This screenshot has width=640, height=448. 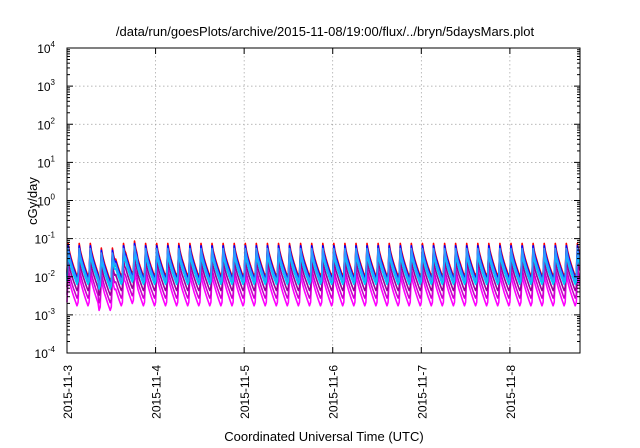 What do you see at coordinates (323, 436) in the screenshot?
I see `x-axis-label: Coordinated Universal Time (UTC)` at bounding box center [323, 436].